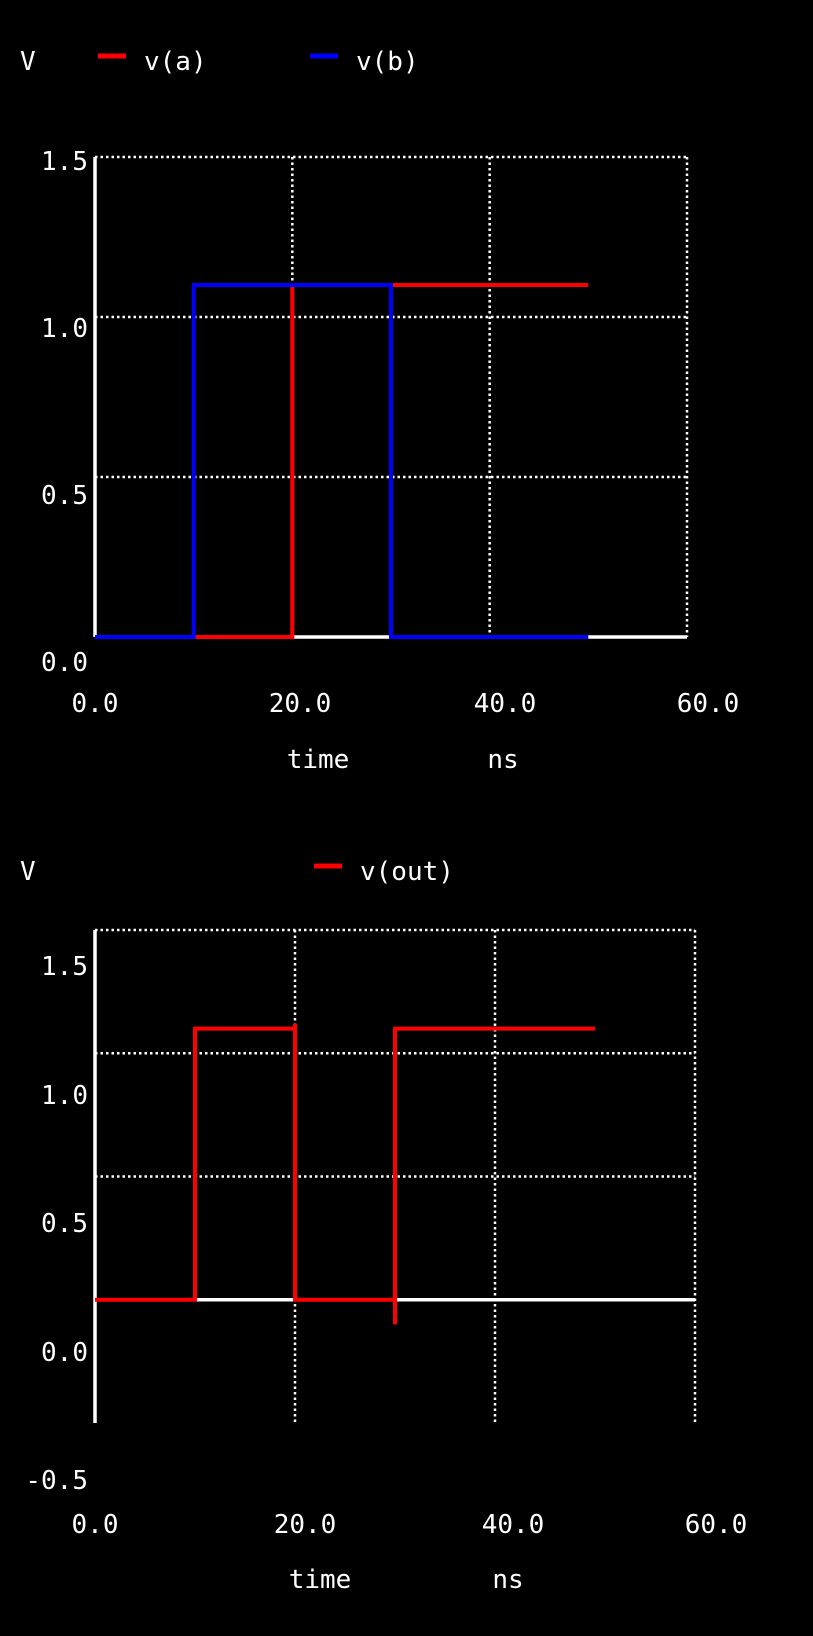  What do you see at coordinates (64, 162) in the screenshot?
I see `chart-1-ytick-label: 1.5` at bounding box center [64, 162].